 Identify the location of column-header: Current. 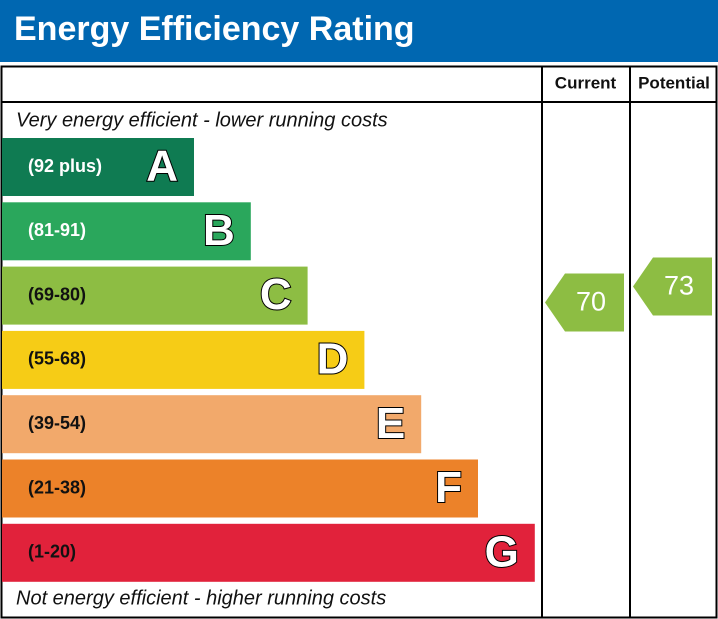
(586, 82).